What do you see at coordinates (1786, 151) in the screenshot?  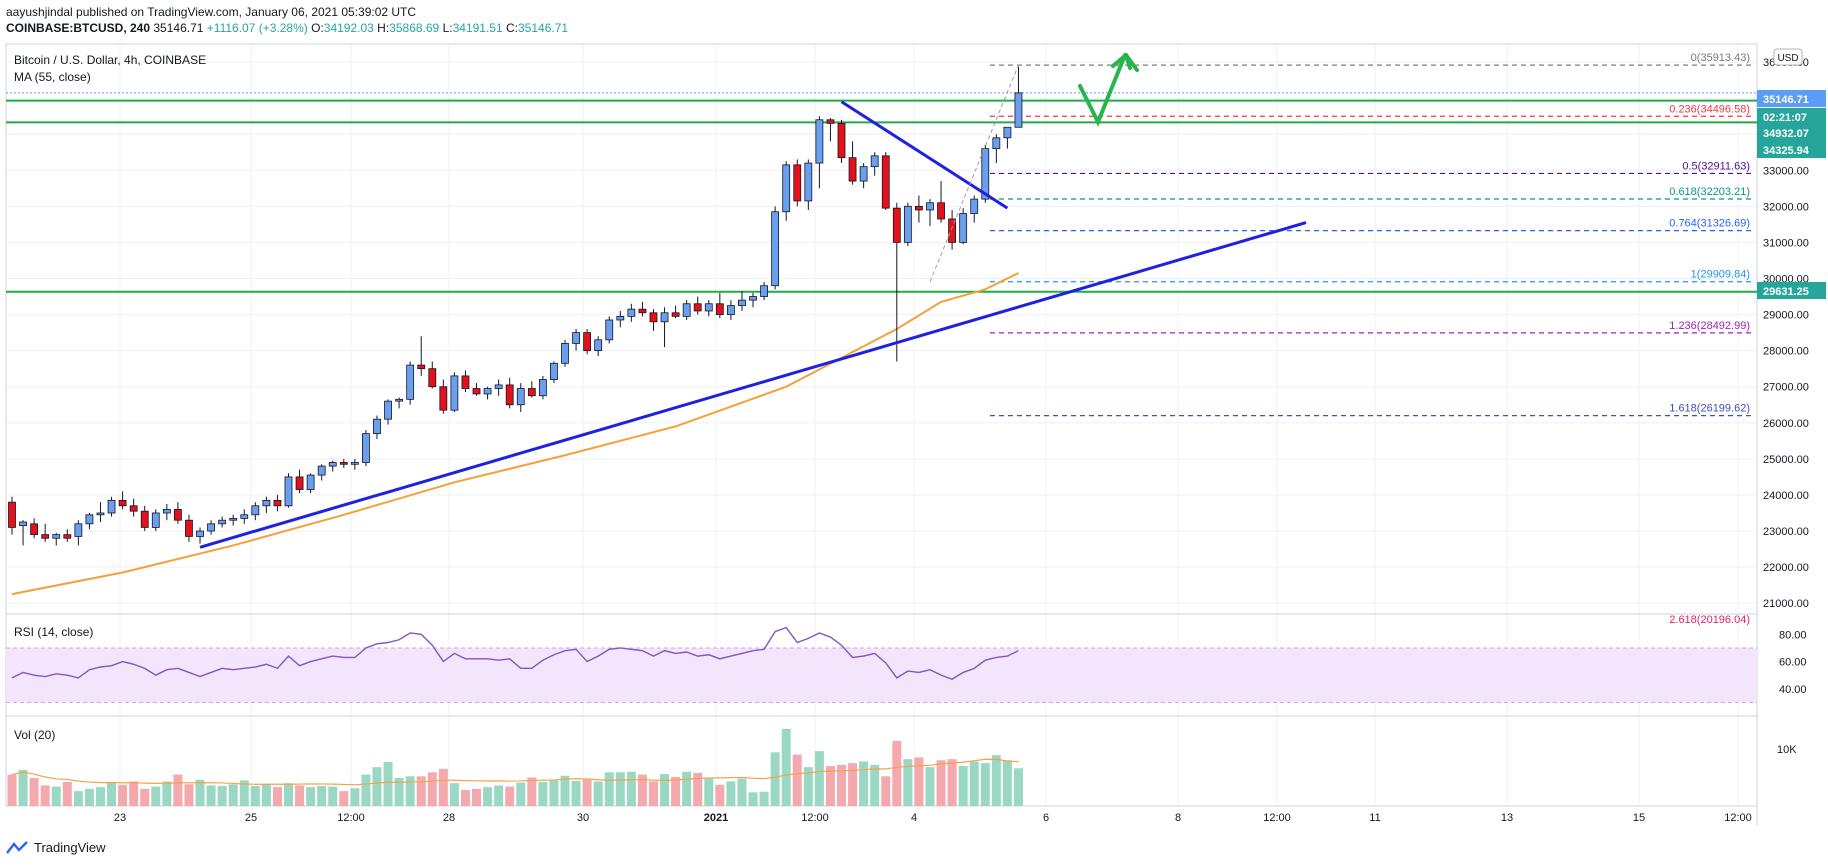 I see `price-tag-label: 34325.94` at bounding box center [1786, 151].